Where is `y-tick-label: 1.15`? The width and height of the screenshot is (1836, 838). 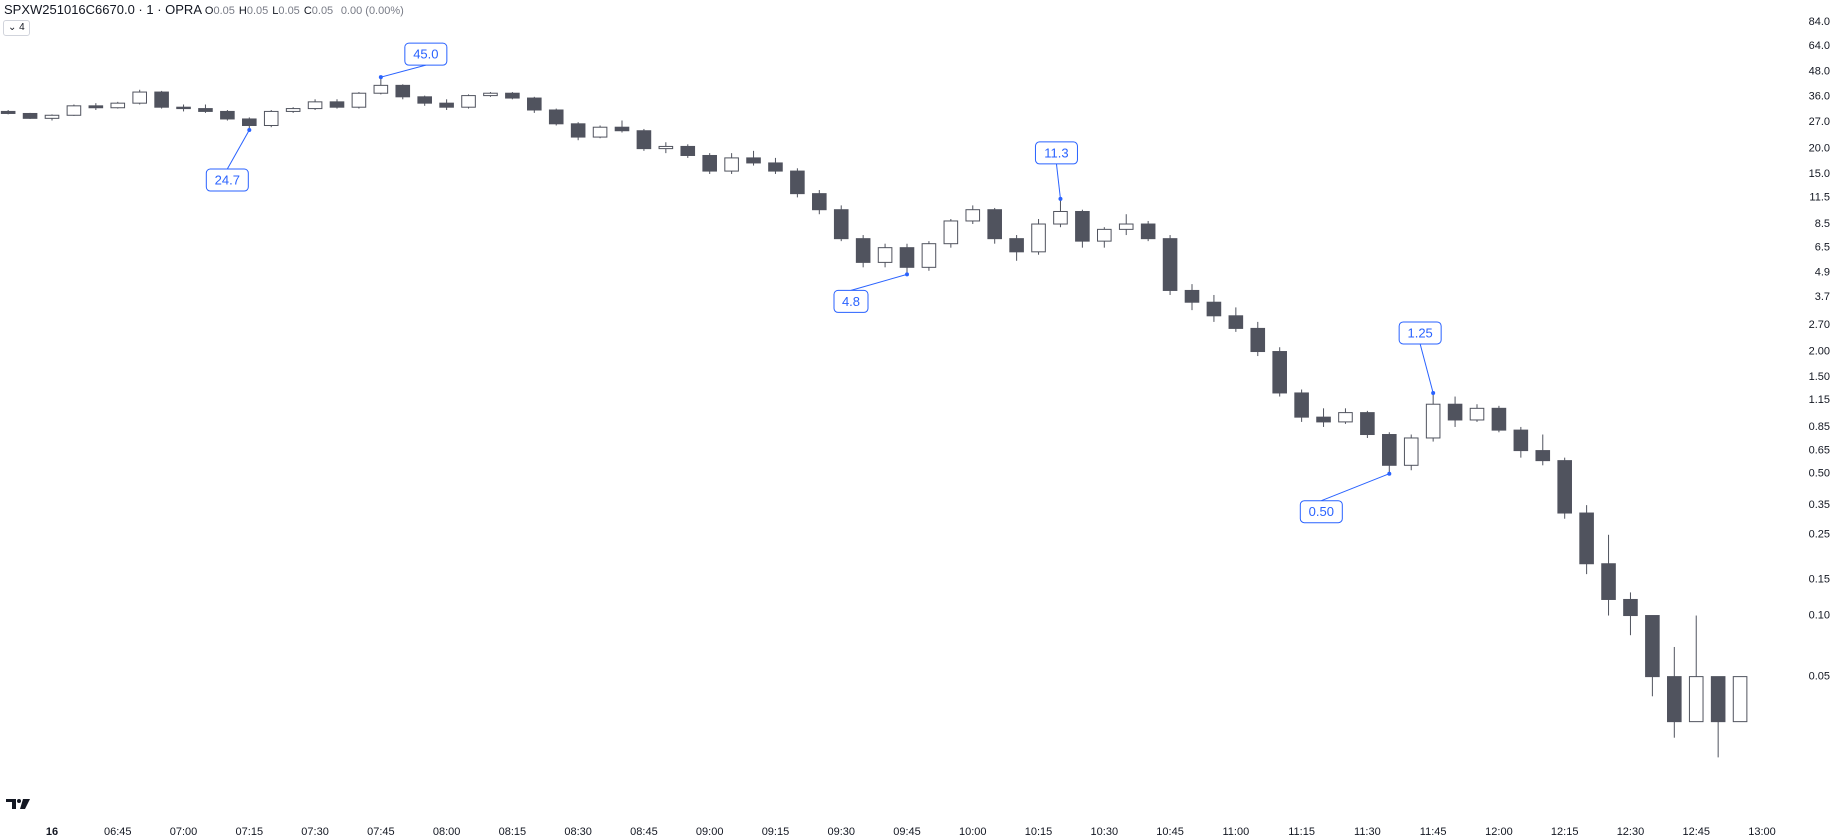
y-tick-label: 1.15 is located at coordinates (1819, 400).